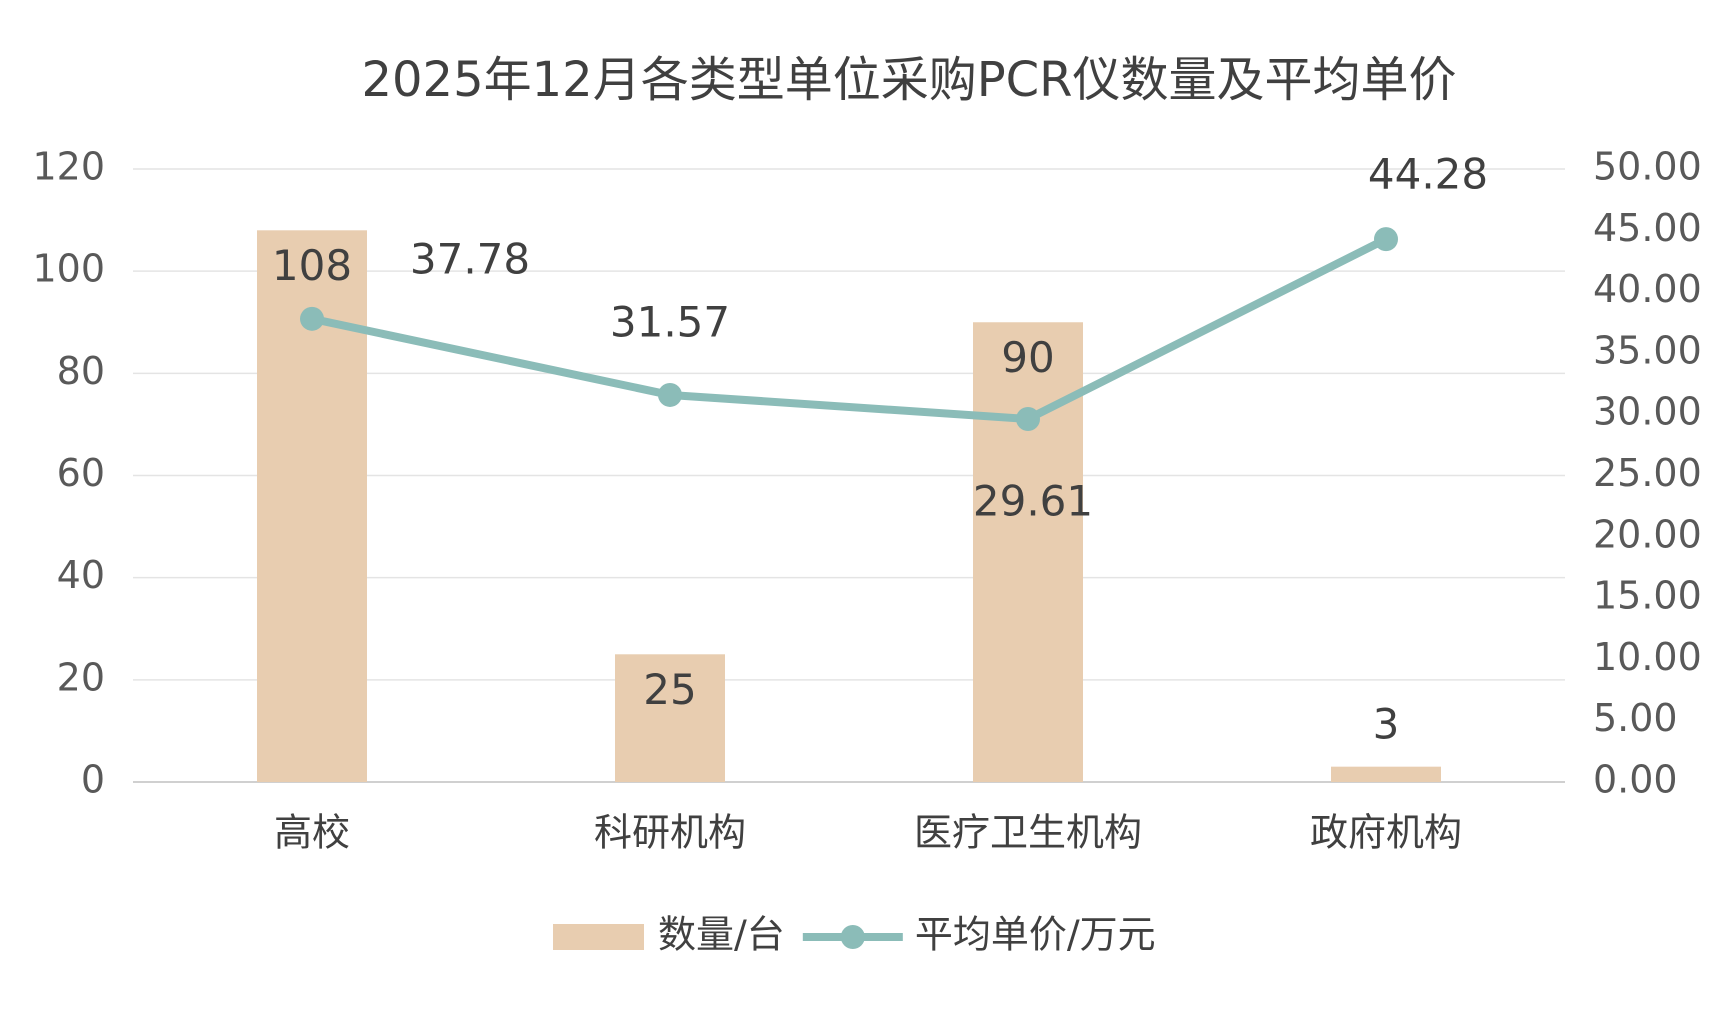  I want to click on y2-tick-label: 5.00, so click(1635, 718).